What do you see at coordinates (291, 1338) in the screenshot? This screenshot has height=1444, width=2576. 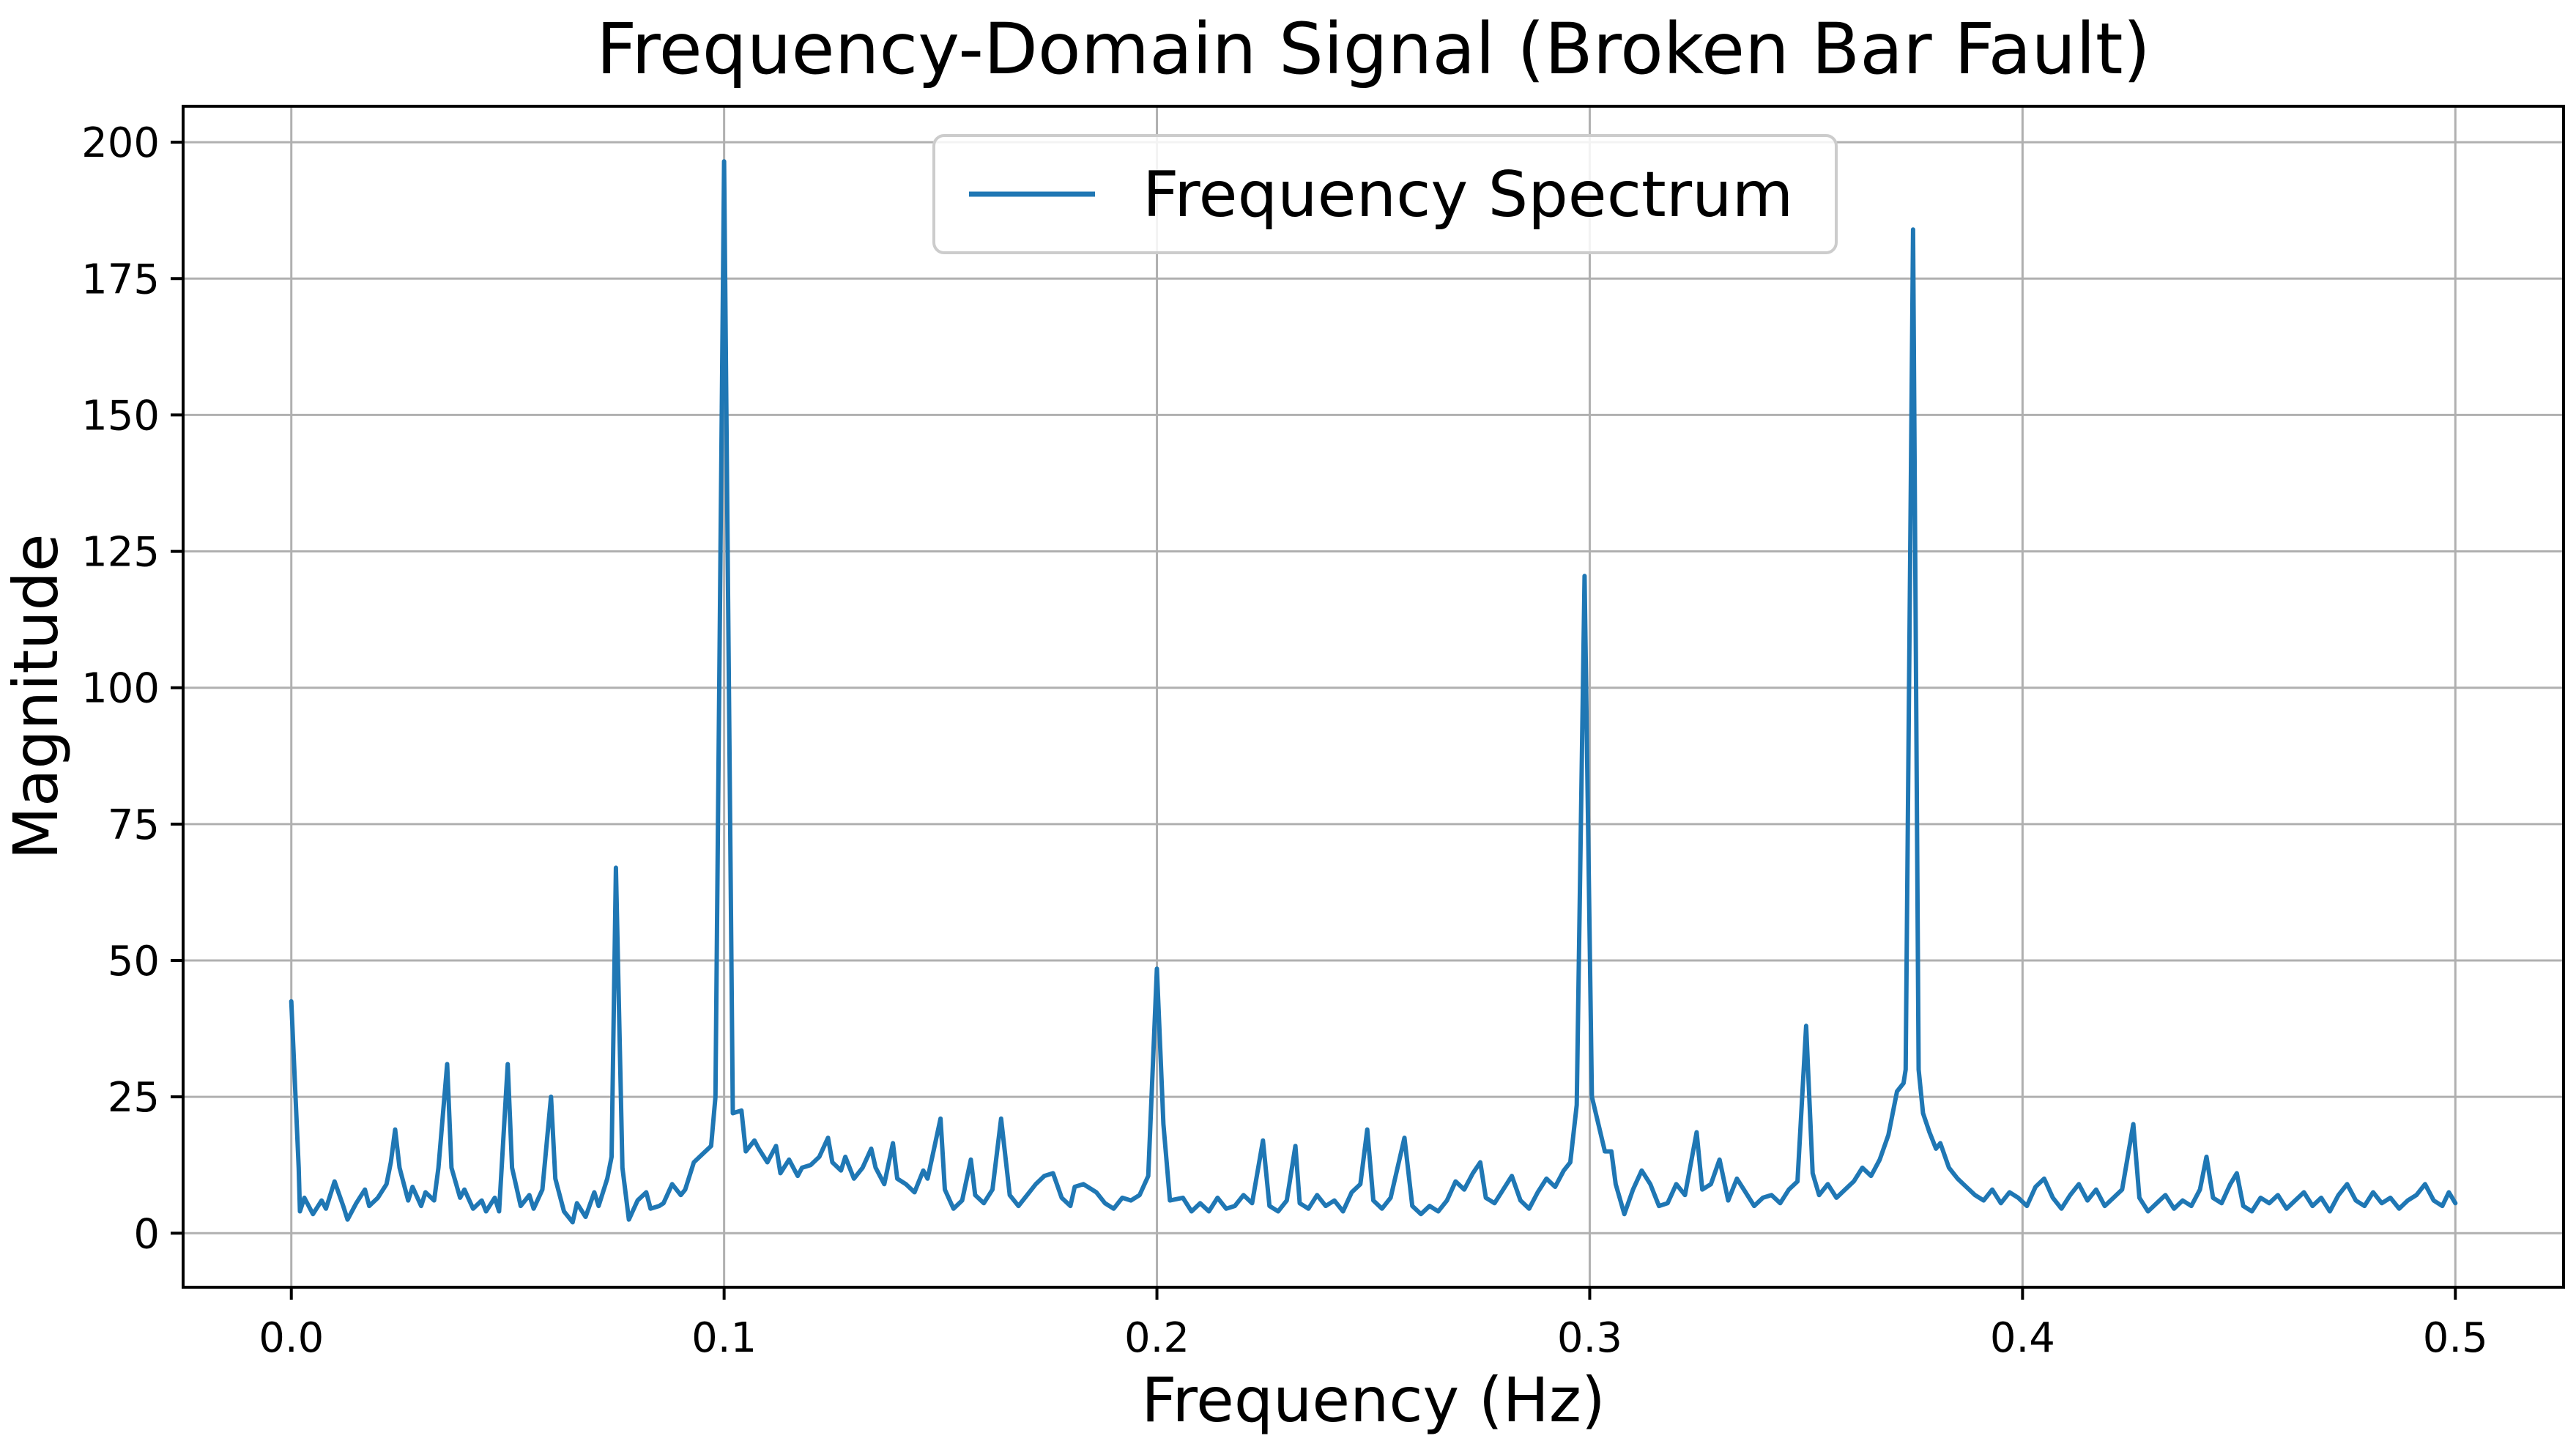 I see `x-tick-label: 0.0` at bounding box center [291, 1338].